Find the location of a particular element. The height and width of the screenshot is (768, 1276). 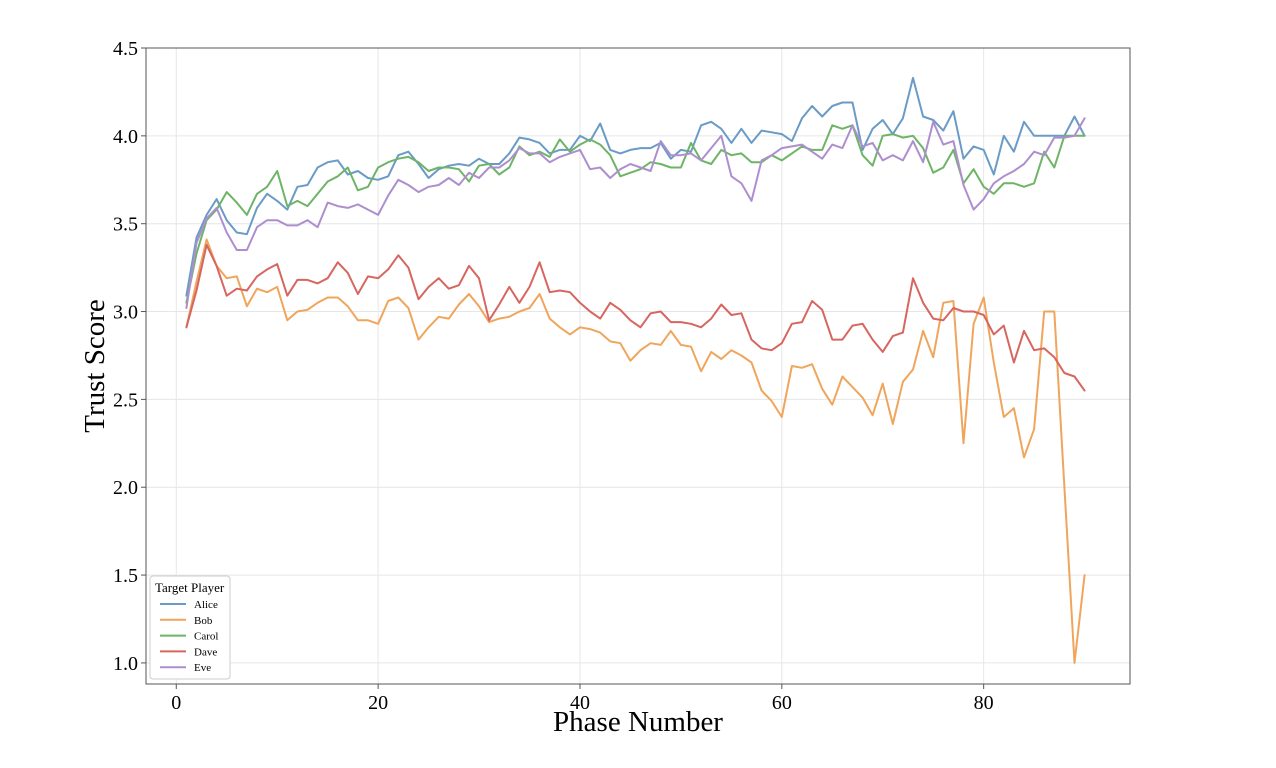

x-tick-label: 20 is located at coordinates (378, 703).